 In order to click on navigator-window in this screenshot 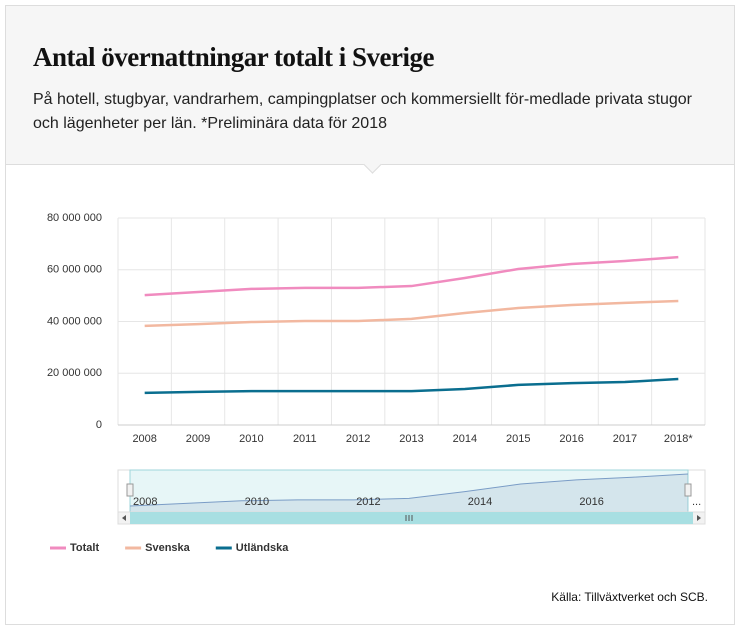, I will do `click(409, 491)`.